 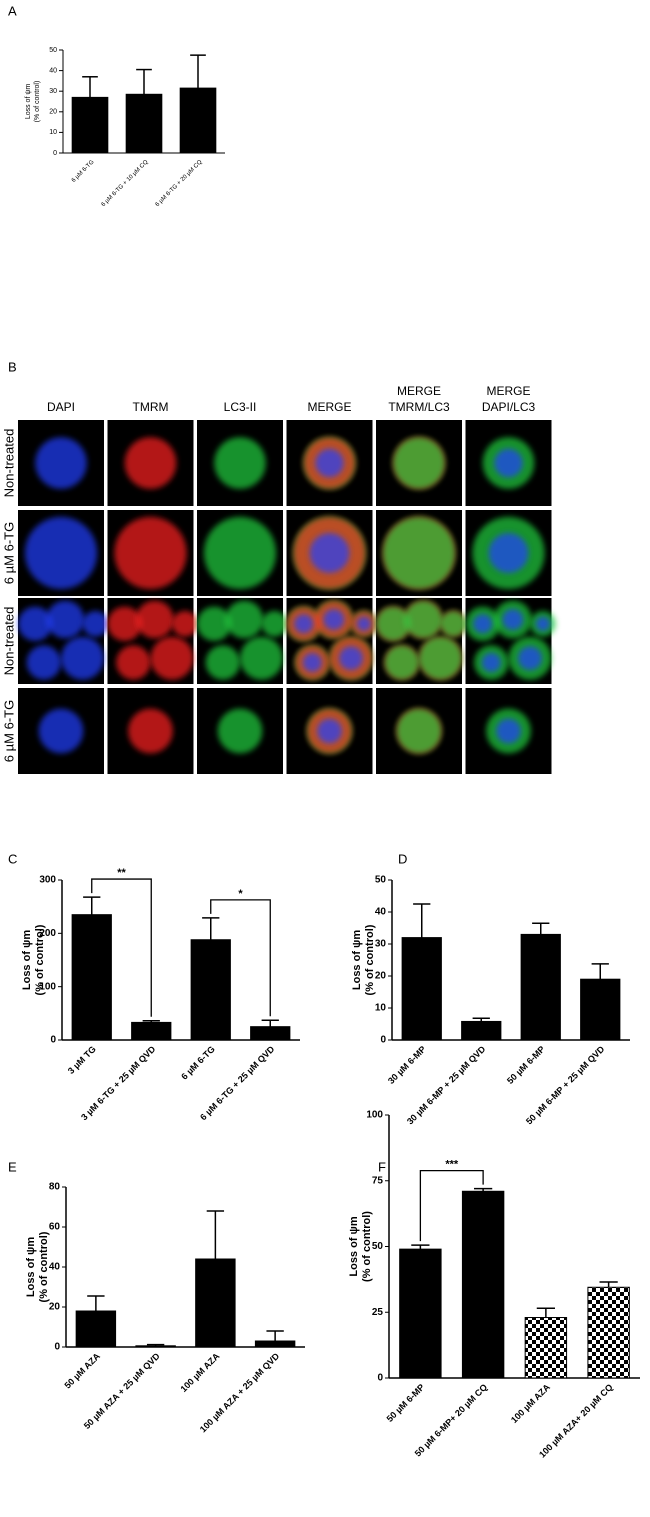 What do you see at coordinates (82, 1060) in the screenshot?
I see `x-tick-label: 3 µM TG` at bounding box center [82, 1060].